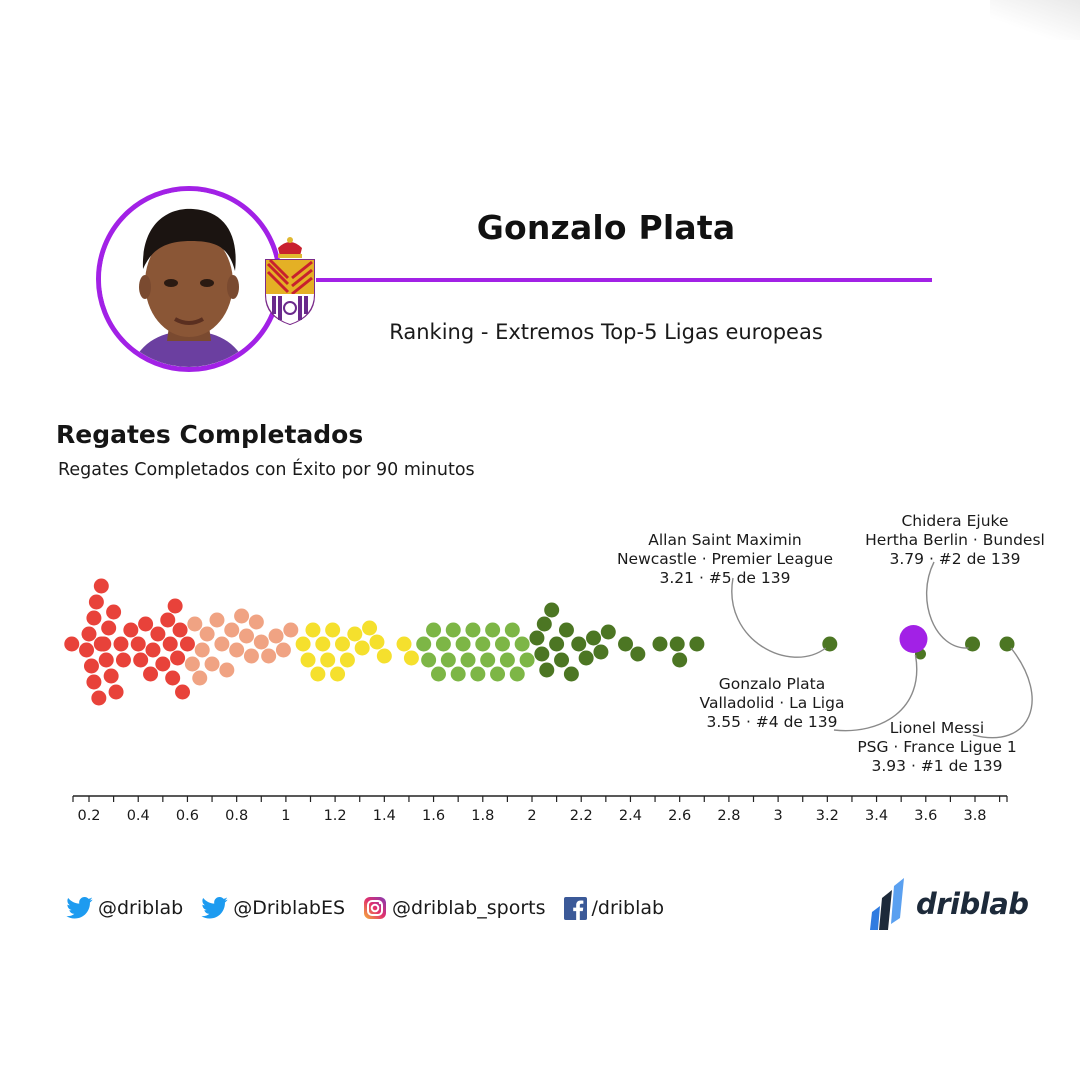  What do you see at coordinates (187, 816) in the screenshot?
I see `x-tick-label: 0.6` at bounding box center [187, 816].